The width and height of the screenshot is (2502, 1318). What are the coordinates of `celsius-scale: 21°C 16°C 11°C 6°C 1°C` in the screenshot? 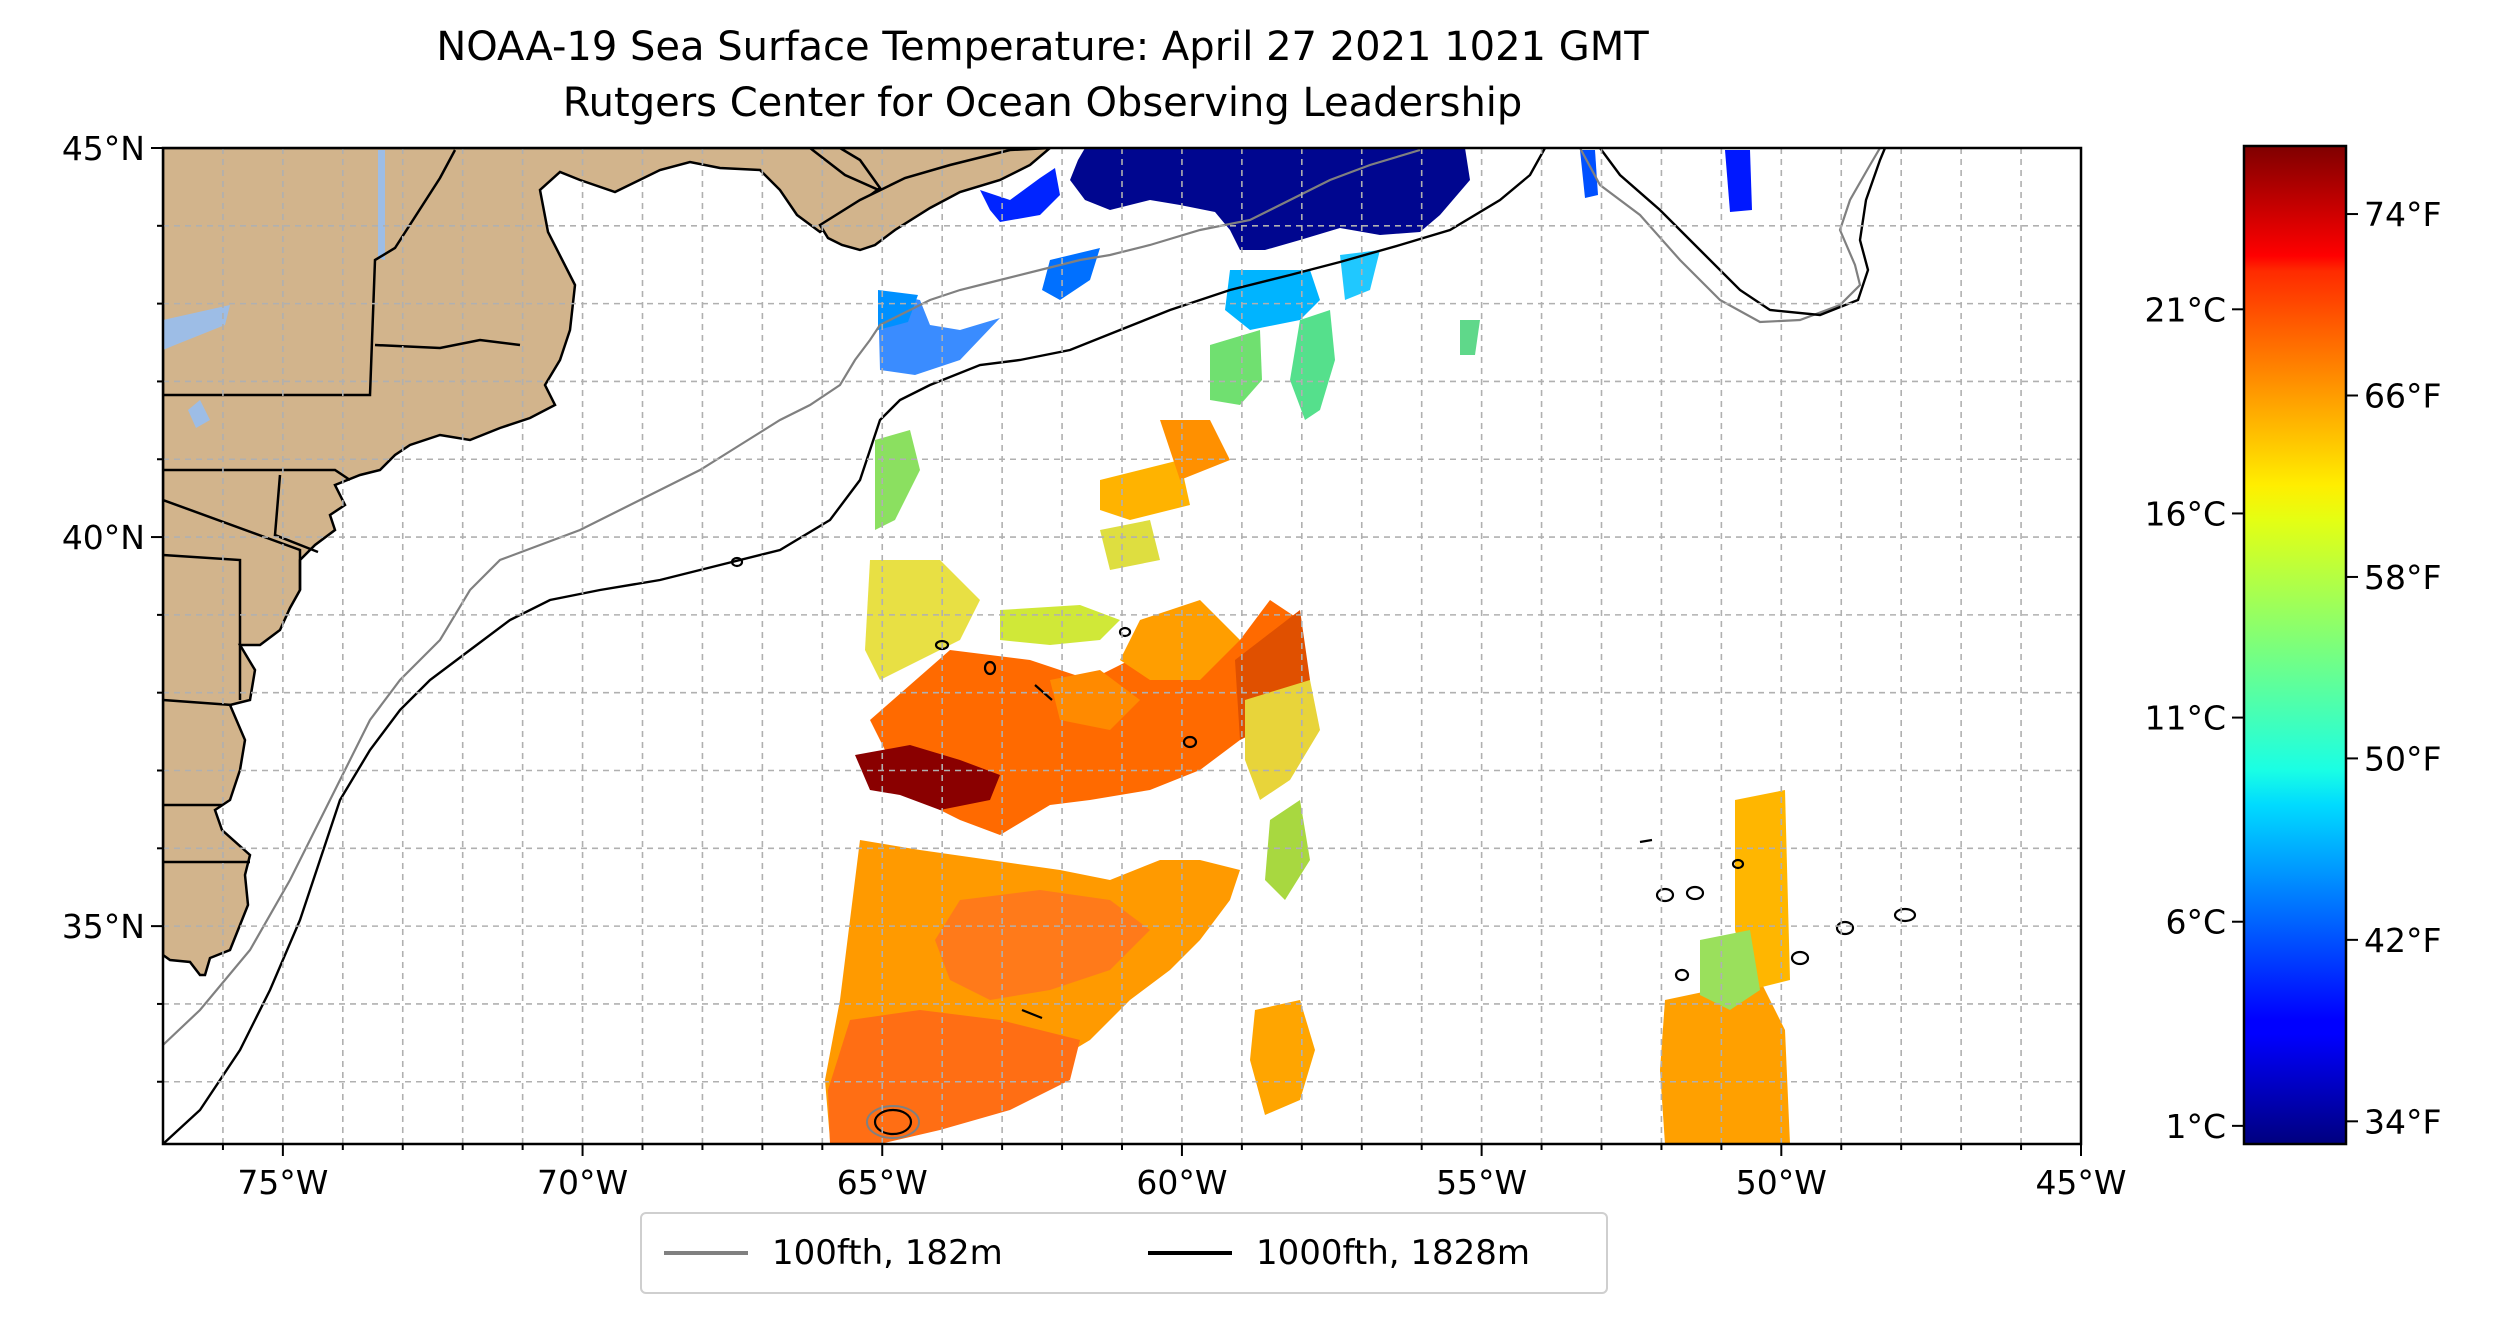 It's located at (2194, 718).